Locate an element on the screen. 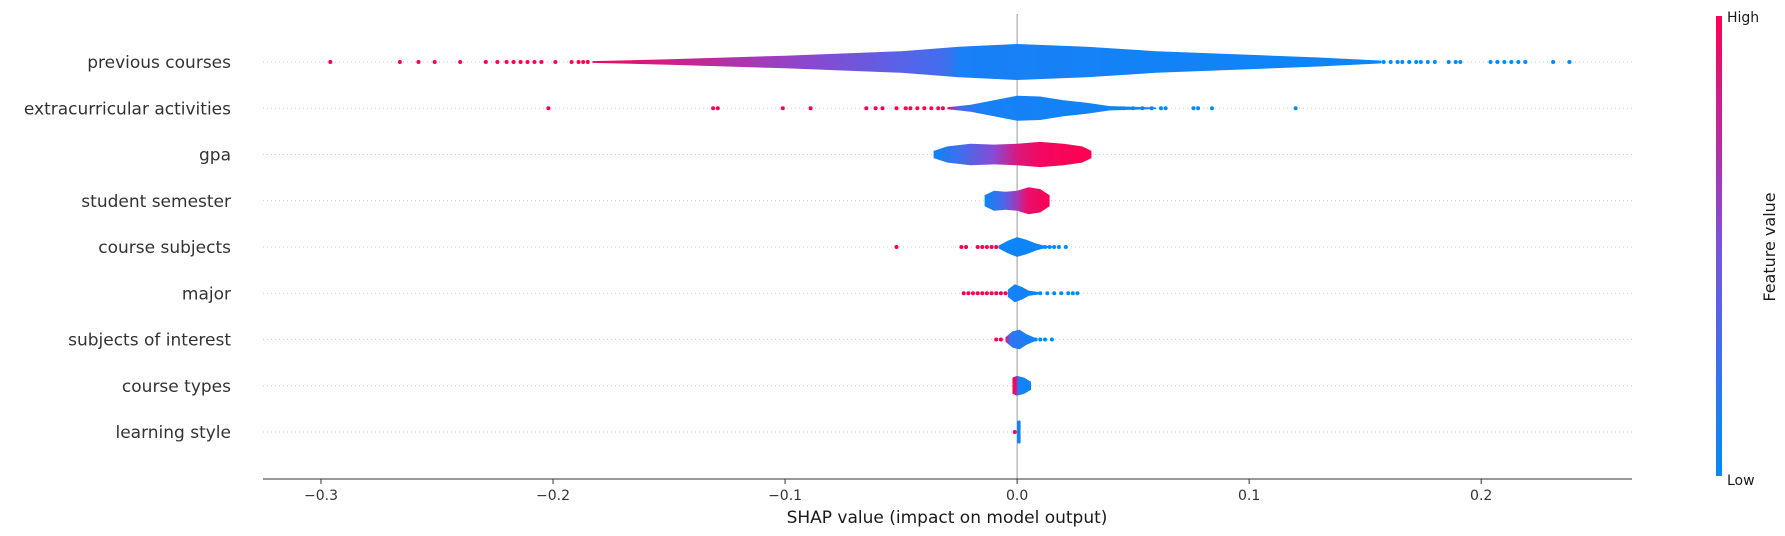 This screenshot has width=1785, height=536. feature-row: gpa is located at coordinates (915, 154).